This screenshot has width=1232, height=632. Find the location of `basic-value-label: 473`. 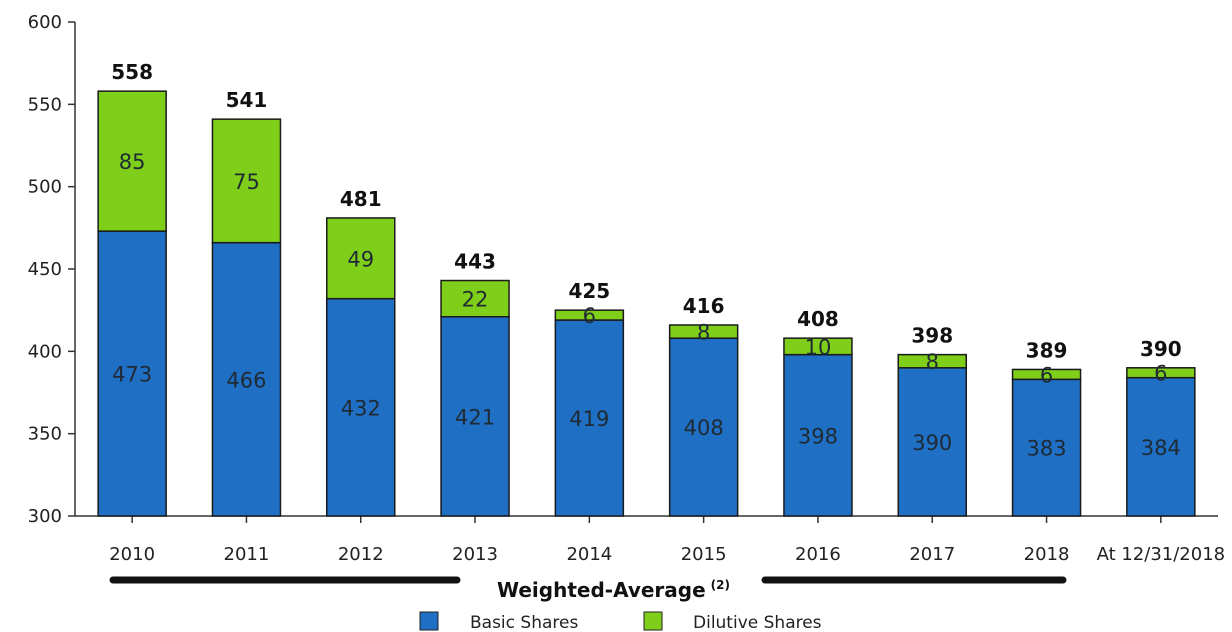

basic-value-label: 473 is located at coordinates (132, 375).